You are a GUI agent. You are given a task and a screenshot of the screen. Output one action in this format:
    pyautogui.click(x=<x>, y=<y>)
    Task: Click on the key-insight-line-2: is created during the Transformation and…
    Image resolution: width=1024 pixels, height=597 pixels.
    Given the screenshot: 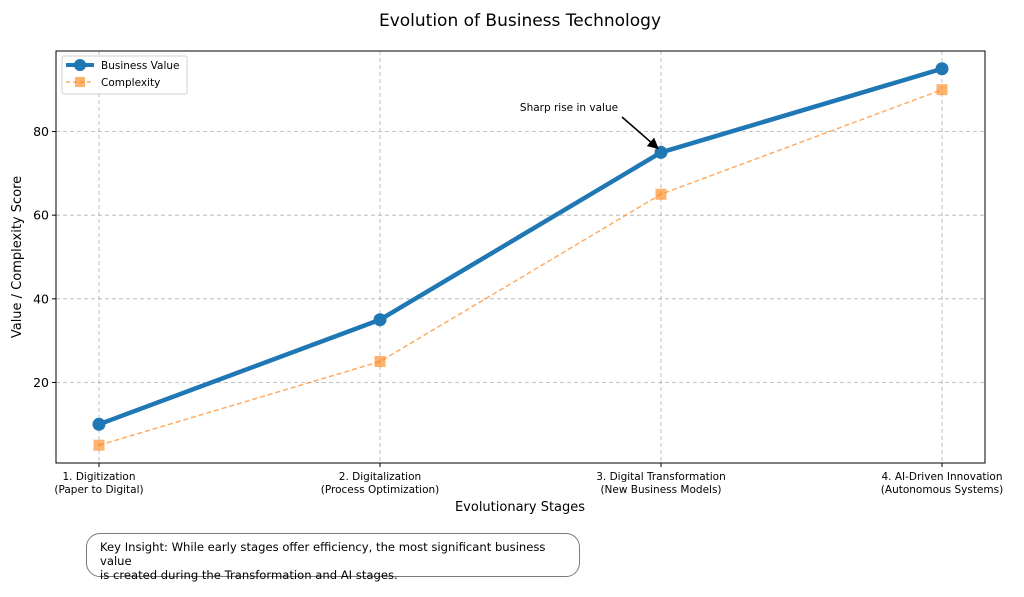 What is the action you would take?
    pyautogui.click(x=249, y=575)
    